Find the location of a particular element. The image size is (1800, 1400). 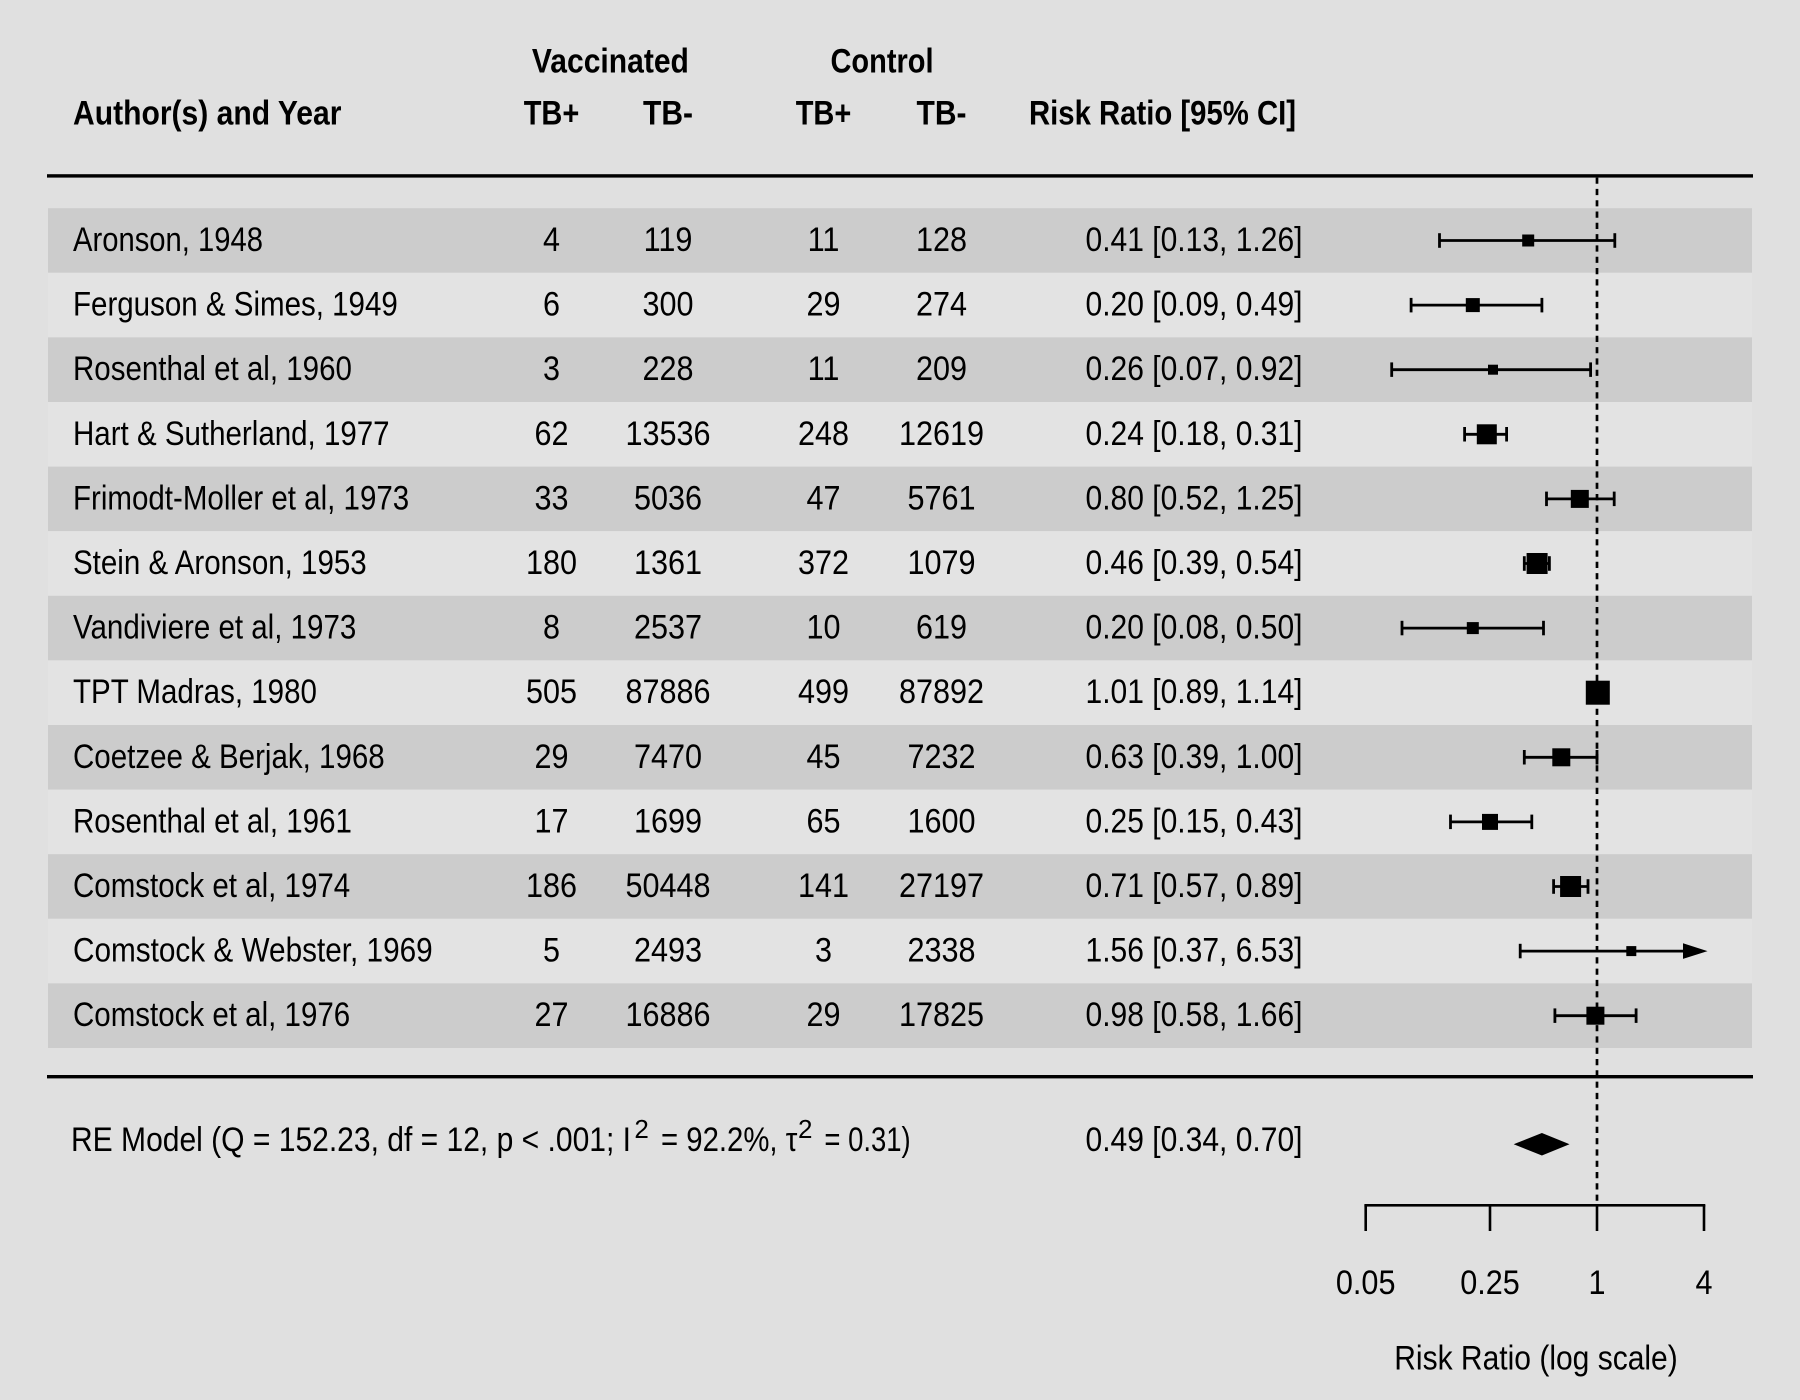

svg-text: 33 is located at coordinates (552, 498).